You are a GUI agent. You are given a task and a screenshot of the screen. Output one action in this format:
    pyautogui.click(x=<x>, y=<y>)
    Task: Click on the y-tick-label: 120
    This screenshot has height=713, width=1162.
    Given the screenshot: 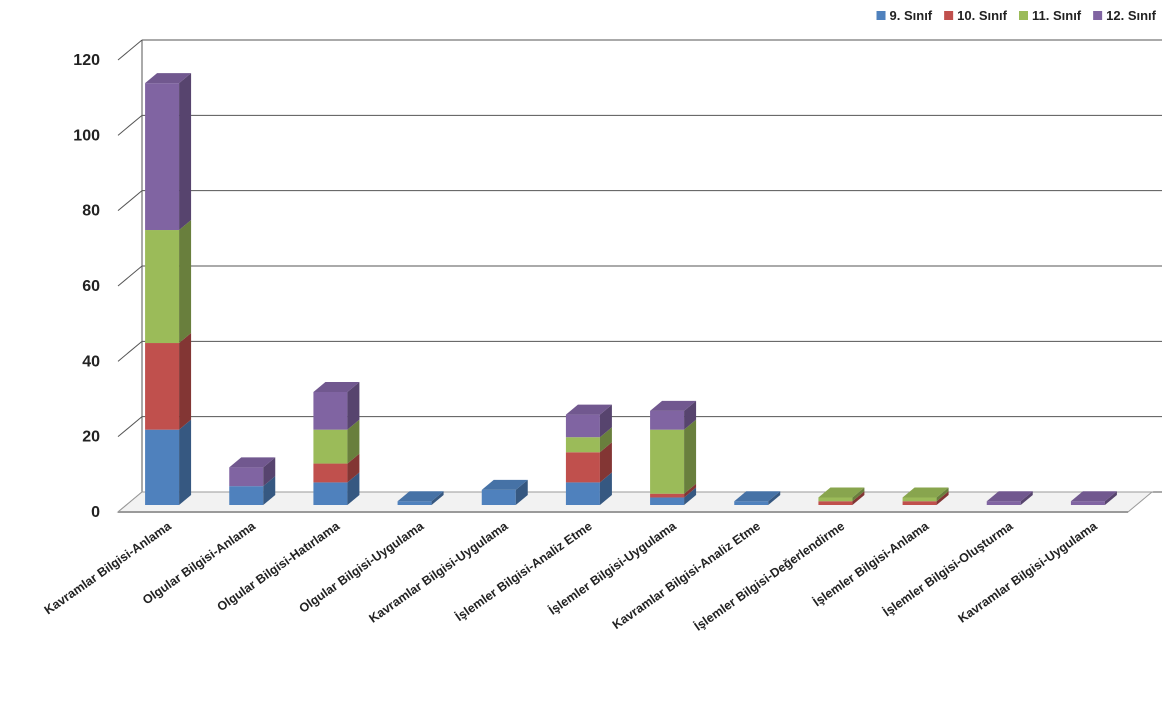 What is the action you would take?
    pyautogui.click(x=86, y=60)
    